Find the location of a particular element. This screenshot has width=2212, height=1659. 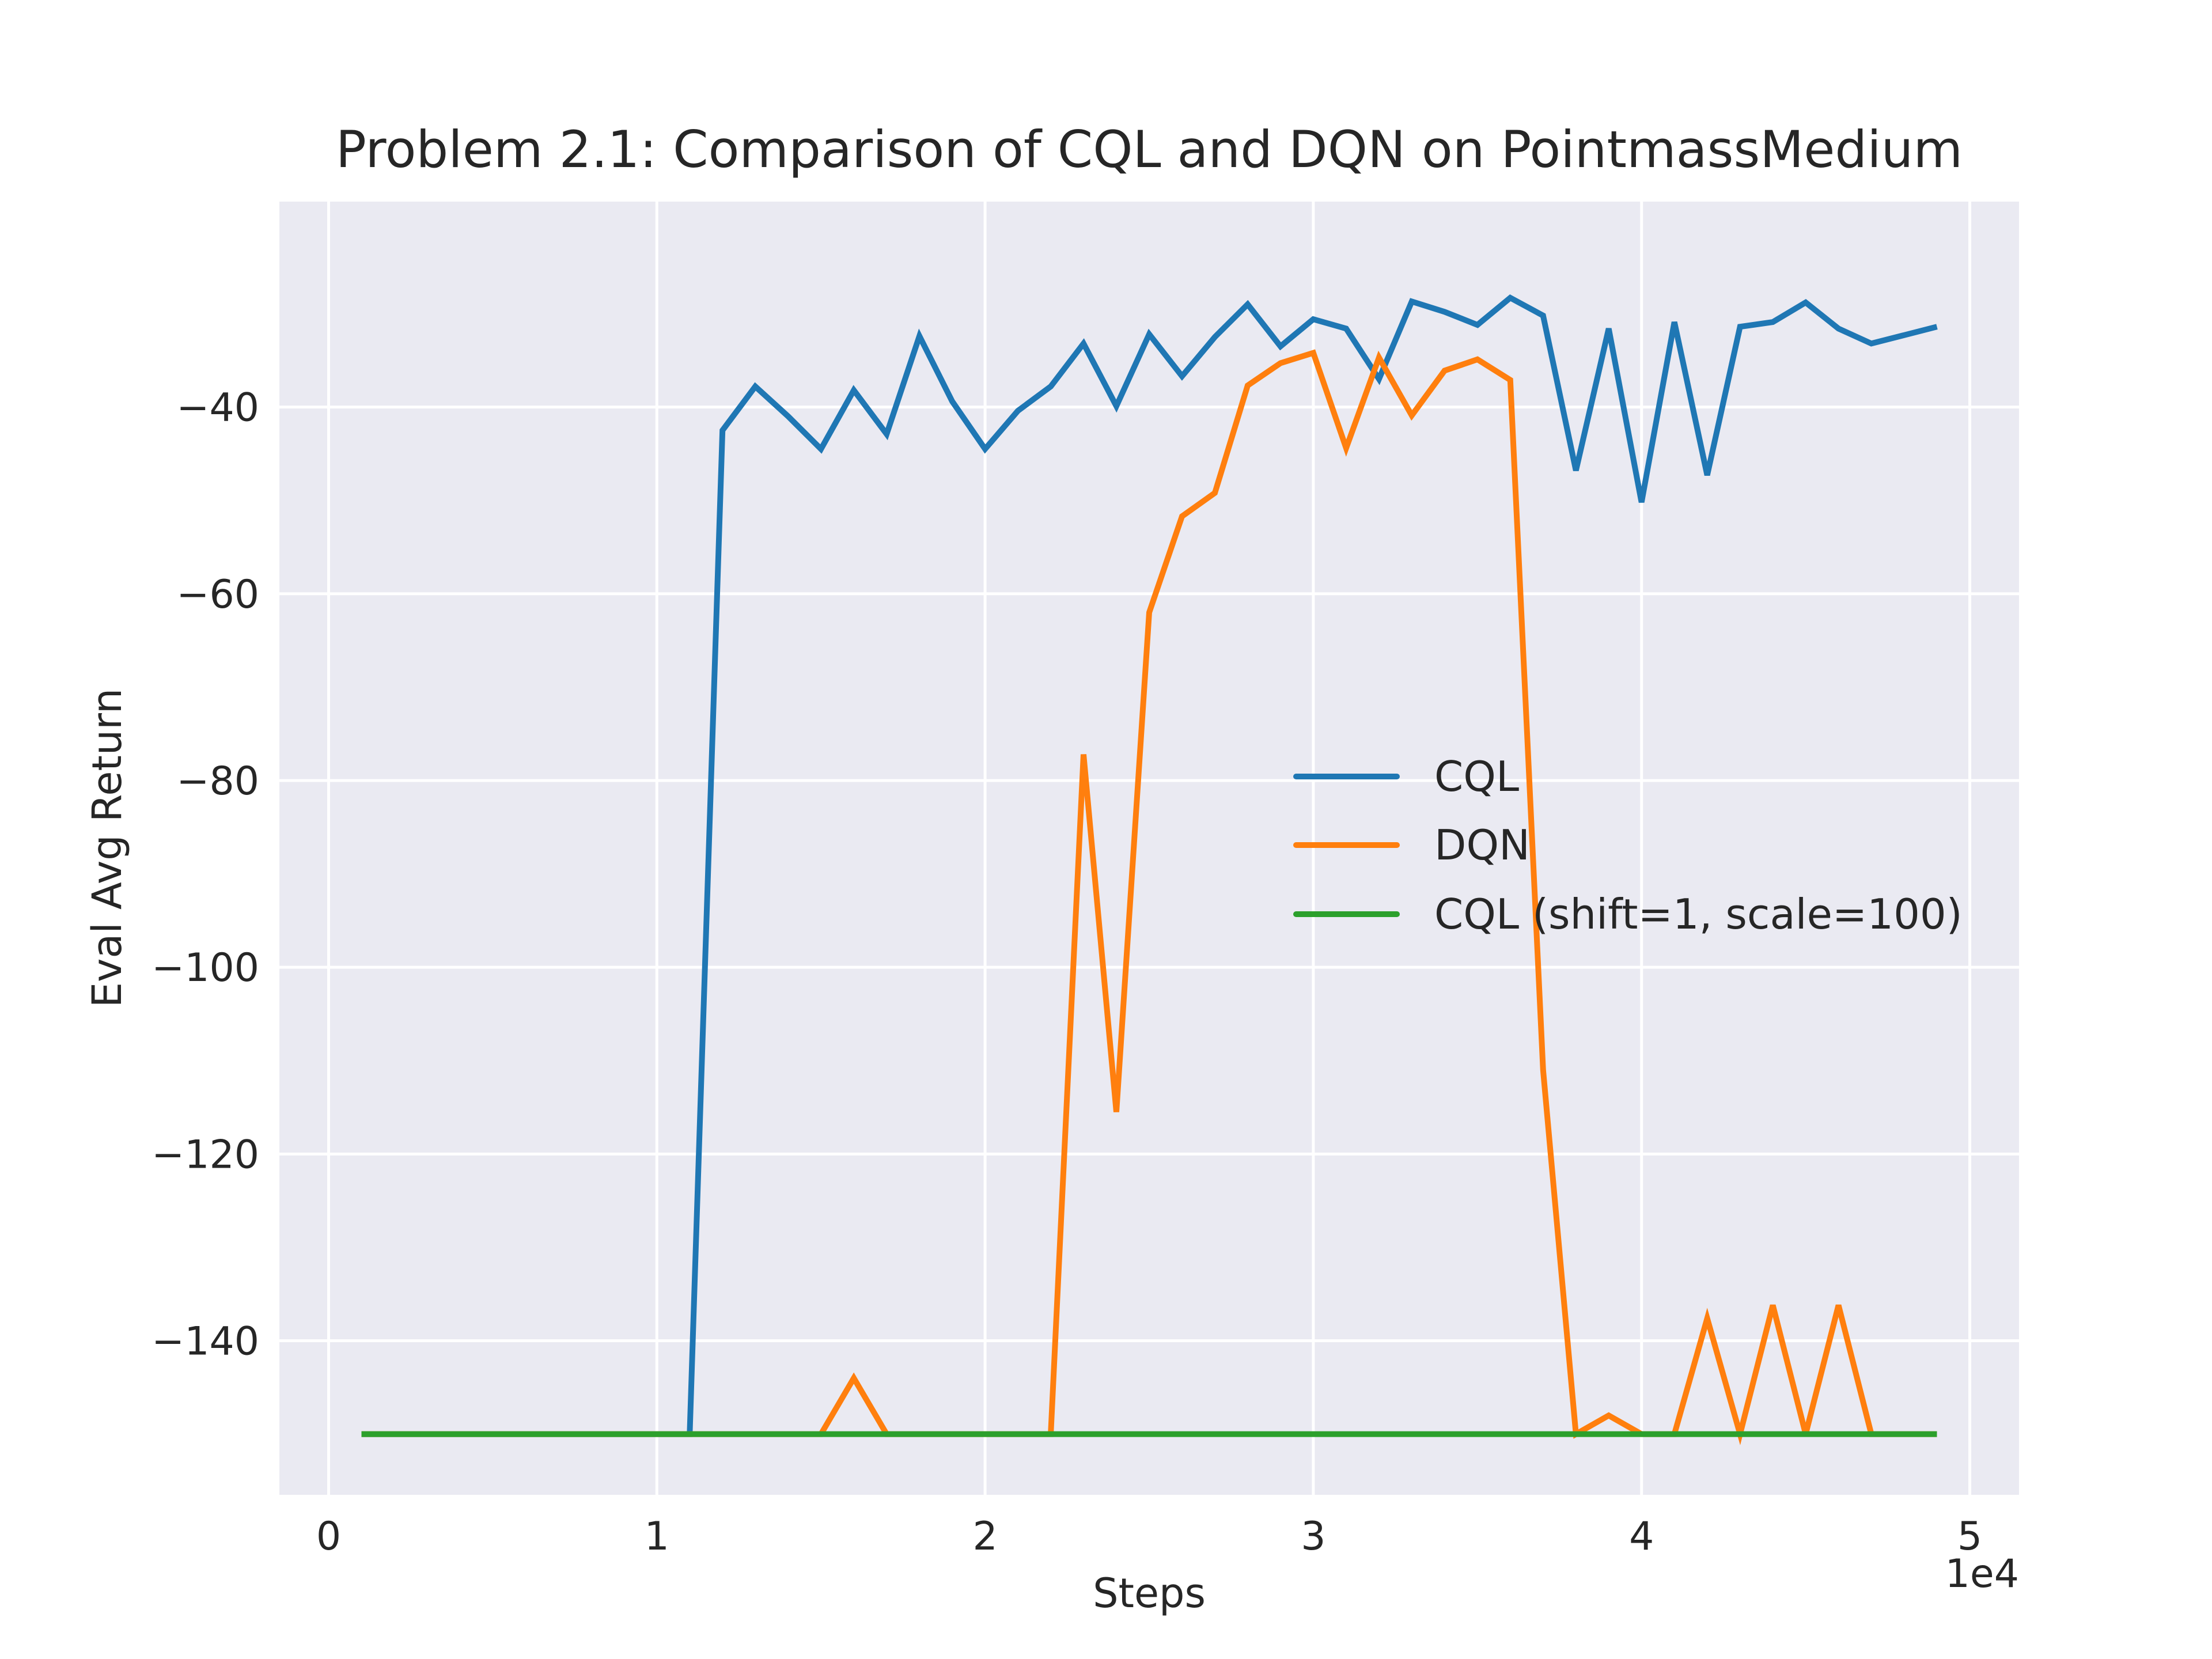

y-tick-label: −120 is located at coordinates (205, 1154).